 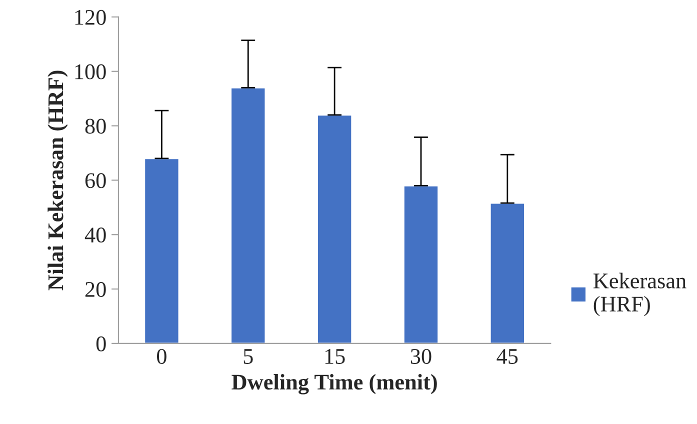 I want to click on legend-label: Kekerasan (HRF), so click(x=639, y=294).